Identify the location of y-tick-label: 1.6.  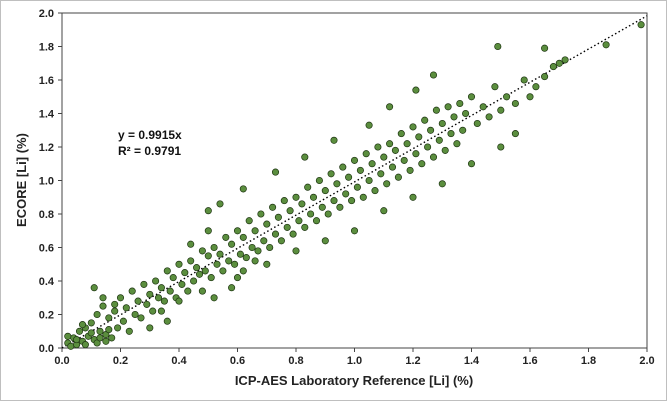
(46, 81).